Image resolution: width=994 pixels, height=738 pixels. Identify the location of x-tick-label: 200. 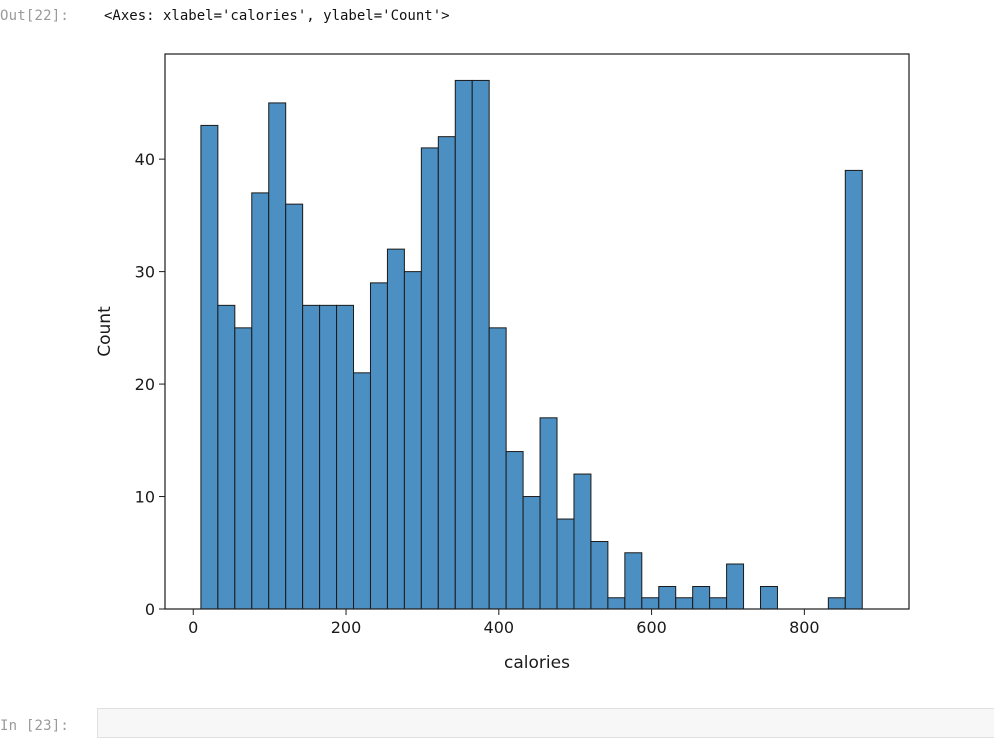
(346, 627).